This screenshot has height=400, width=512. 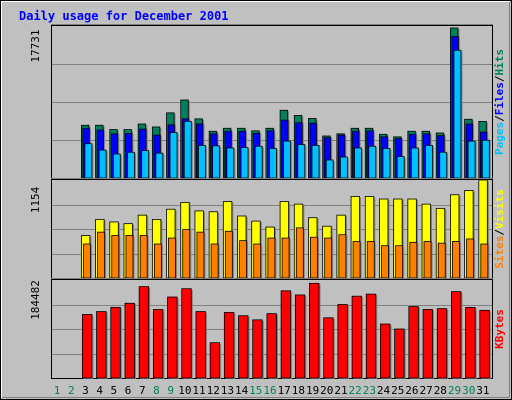 What do you see at coordinates (142, 390) in the screenshot?
I see `x-tick-label-7: 7` at bounding box center [142, 390].